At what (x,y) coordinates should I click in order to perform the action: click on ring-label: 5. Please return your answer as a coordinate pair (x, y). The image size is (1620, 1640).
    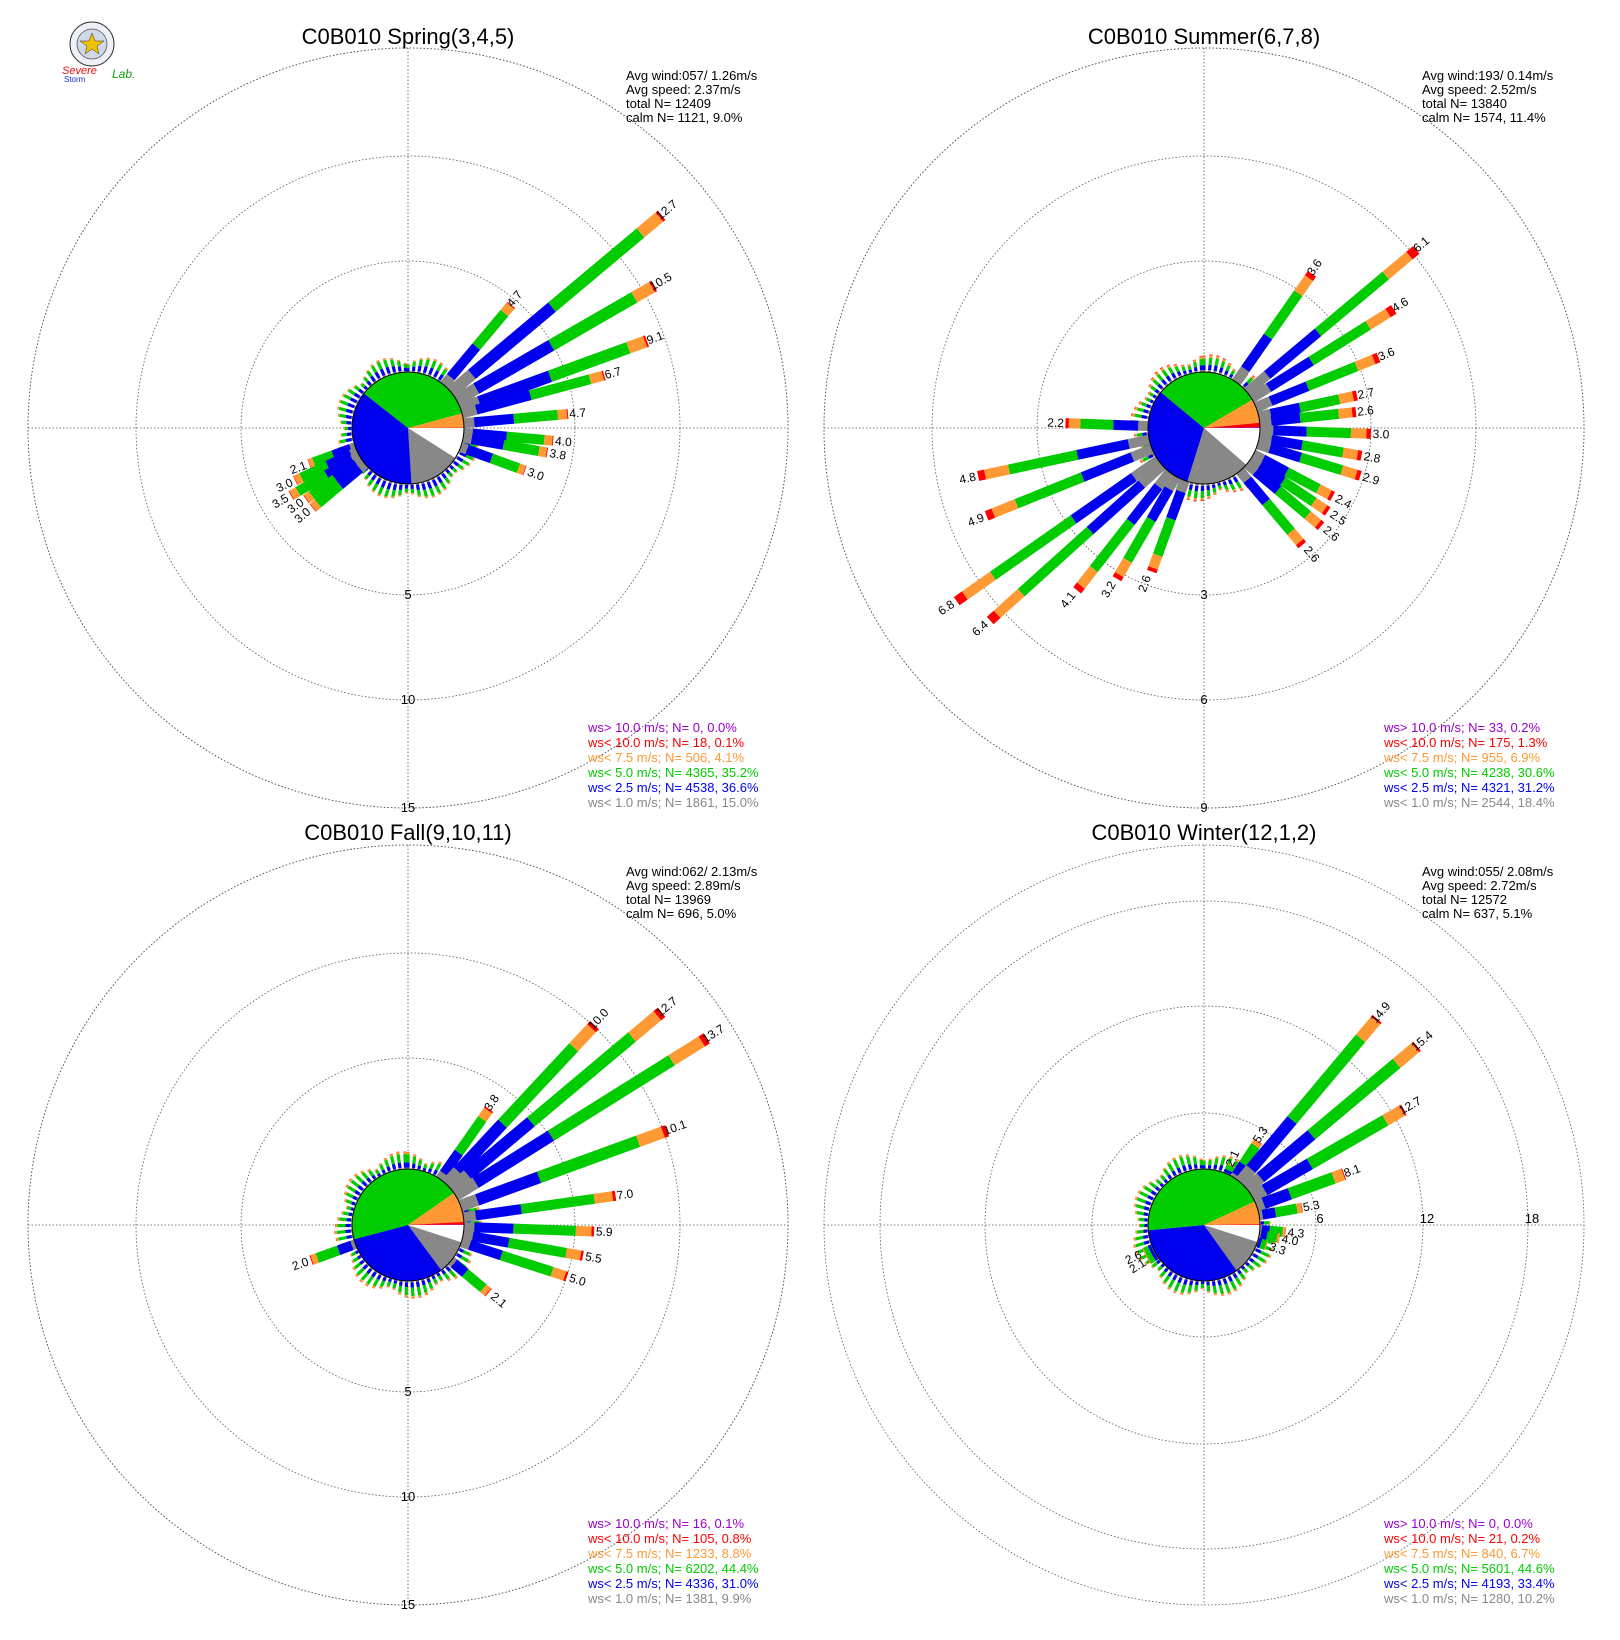
    Looking at the image, I should click on (407, 594).